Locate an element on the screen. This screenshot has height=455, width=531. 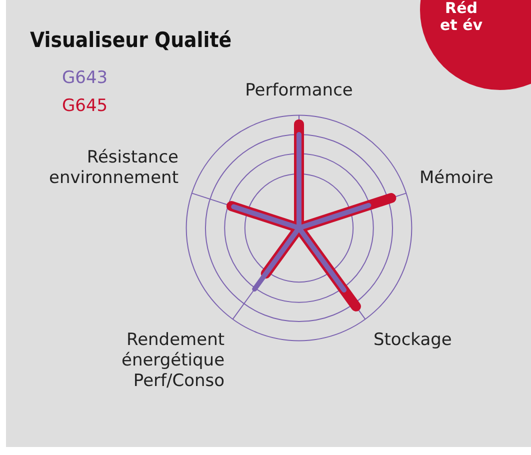
text: G643 is located at coordinates (85, 78).